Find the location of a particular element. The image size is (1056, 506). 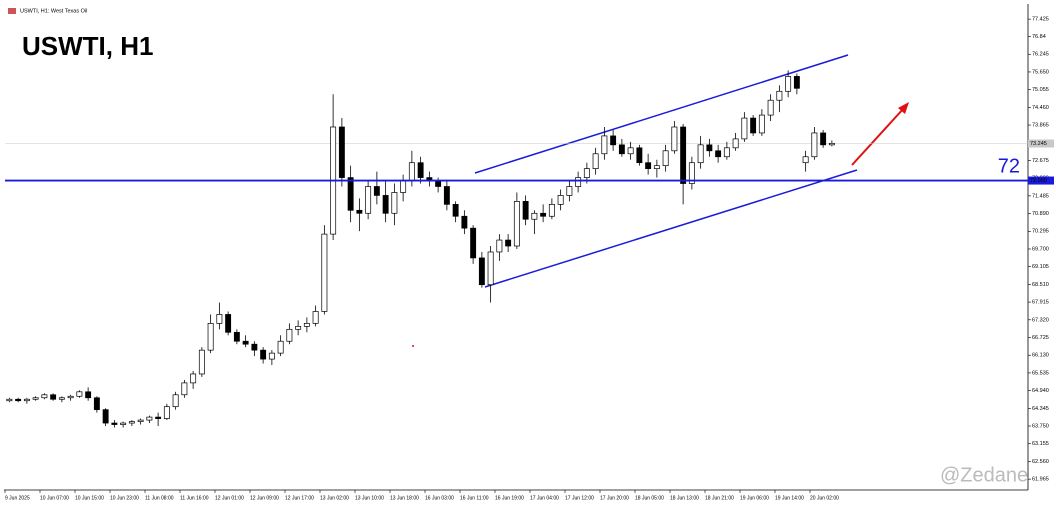

y-tick-label: 70.295 is located at coordinates (1040, 232).